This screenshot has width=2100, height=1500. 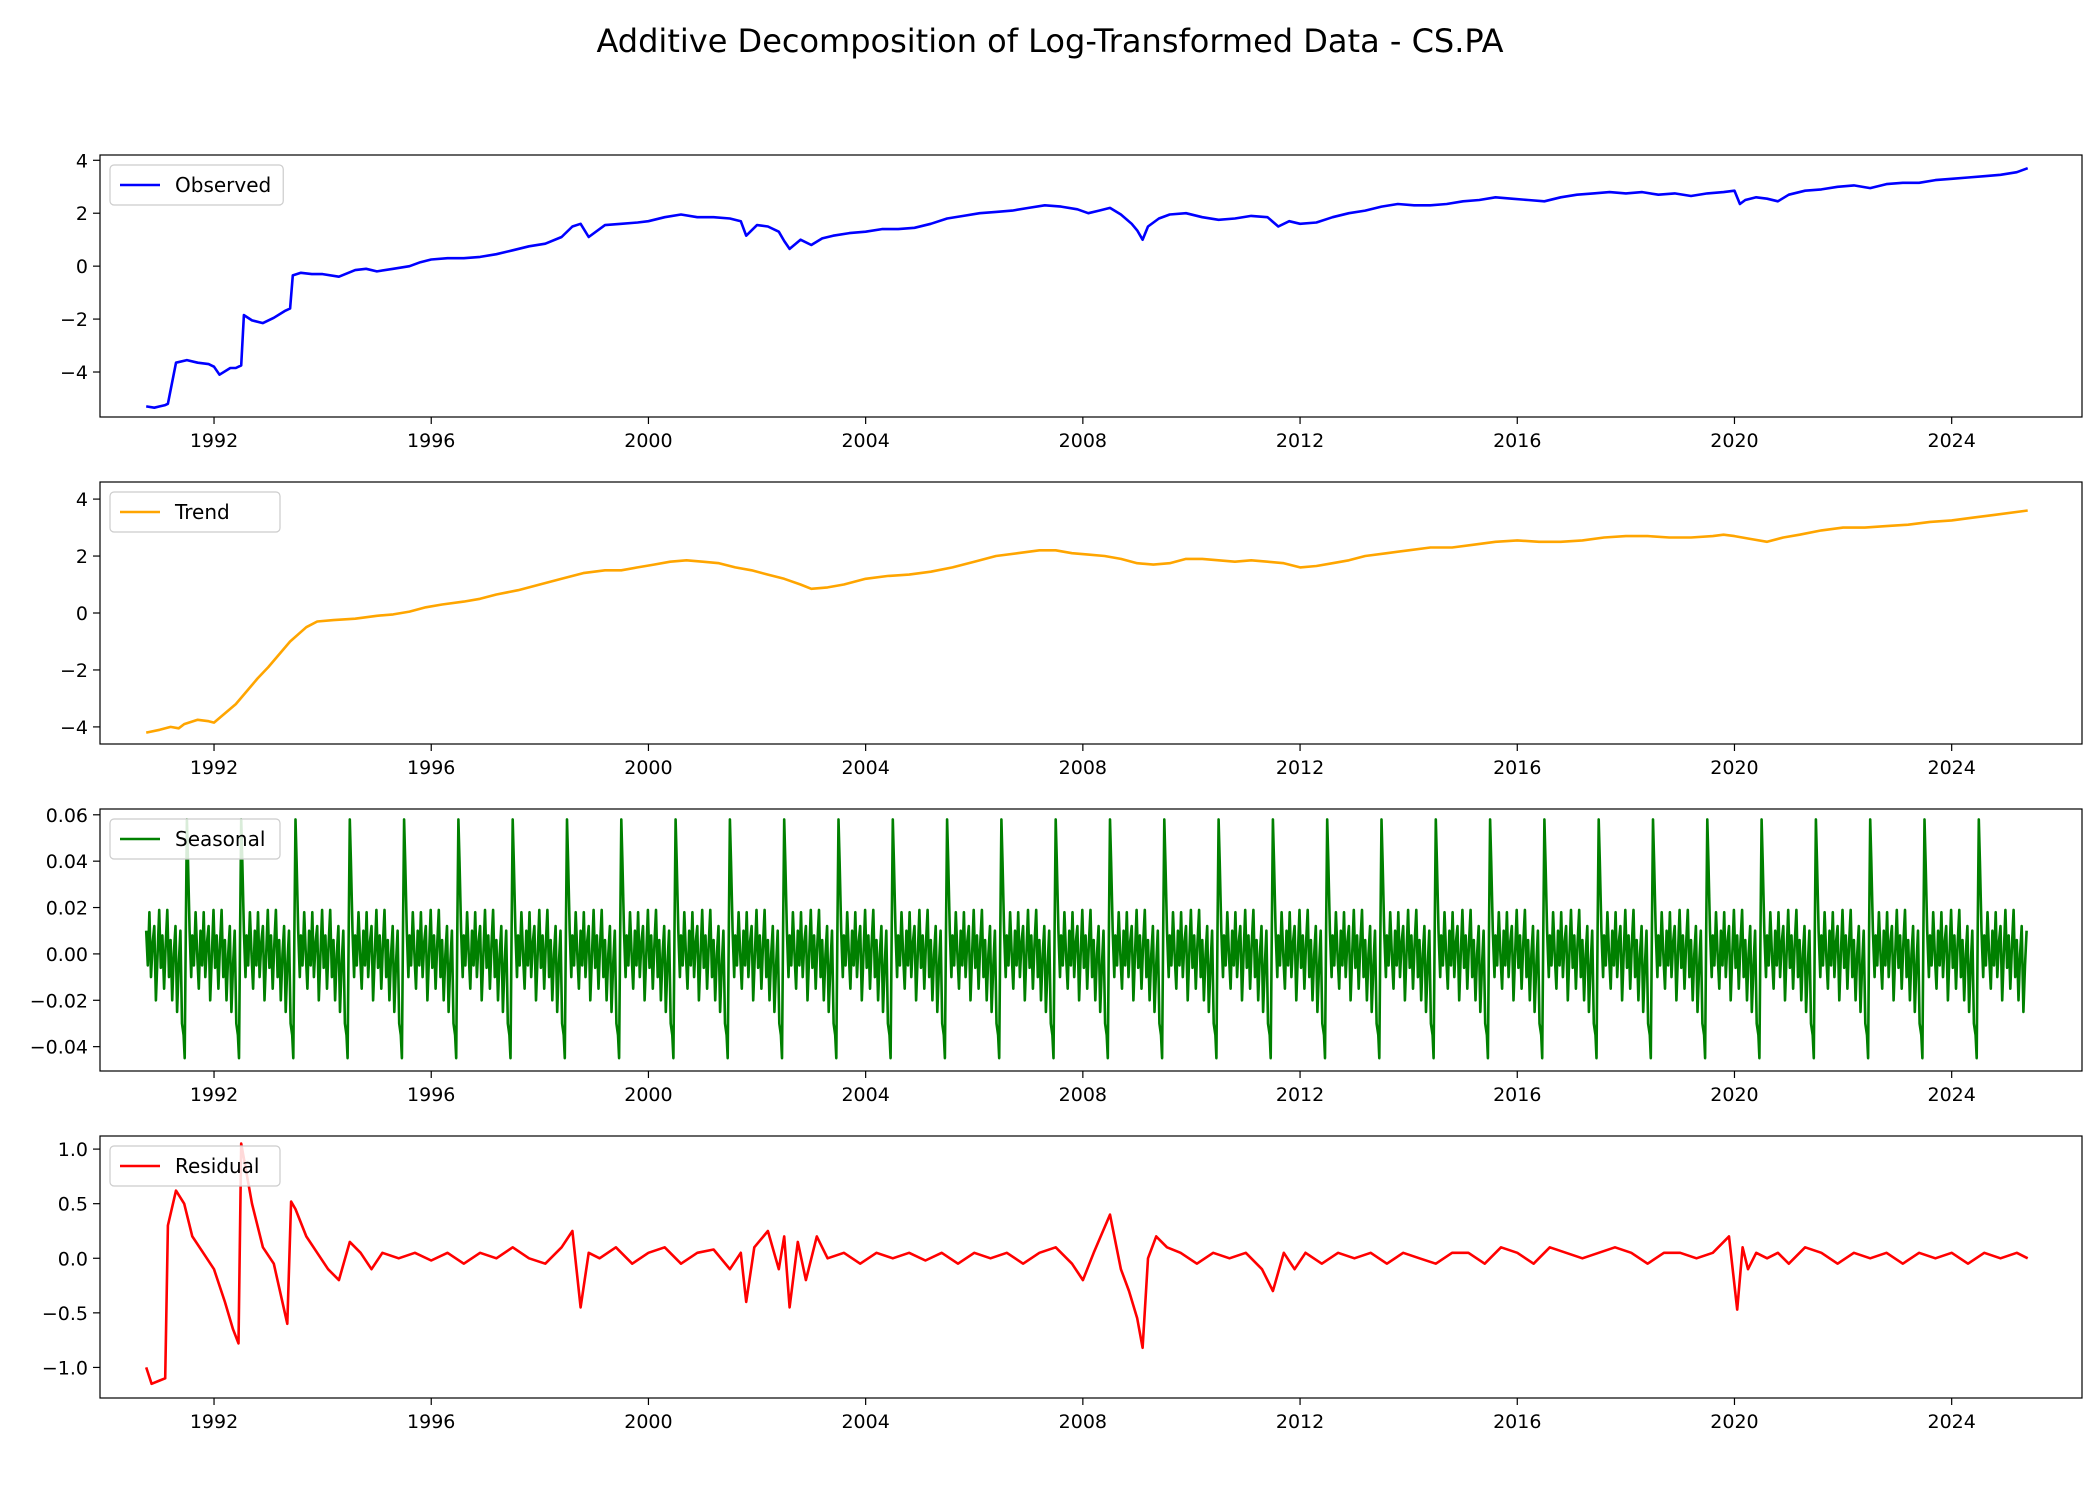 What do you see at coordinates (65, 1314) in the screenshot?
I see `y-tick-label: −0.5` at bounding box center [65, 1314].